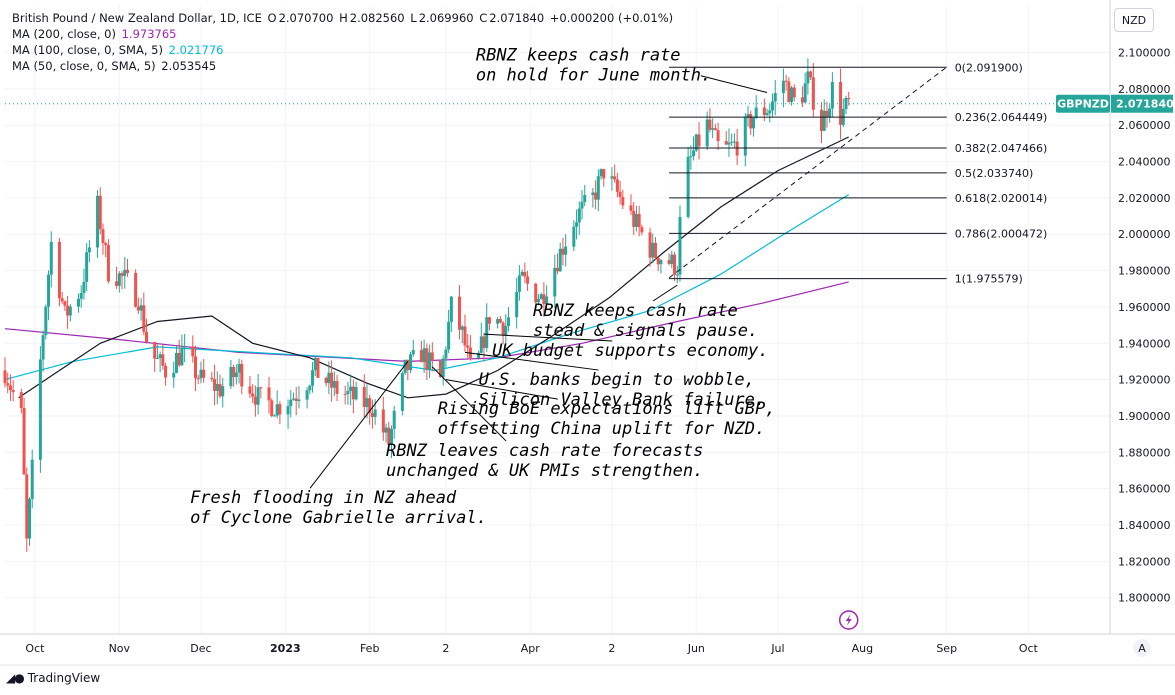 This screenshot has height=695, width=1175. What do you see at coordinates (1134, 20) in the screenshot?
I see `currency-button: NZD` at bounding box center [1134, 20].